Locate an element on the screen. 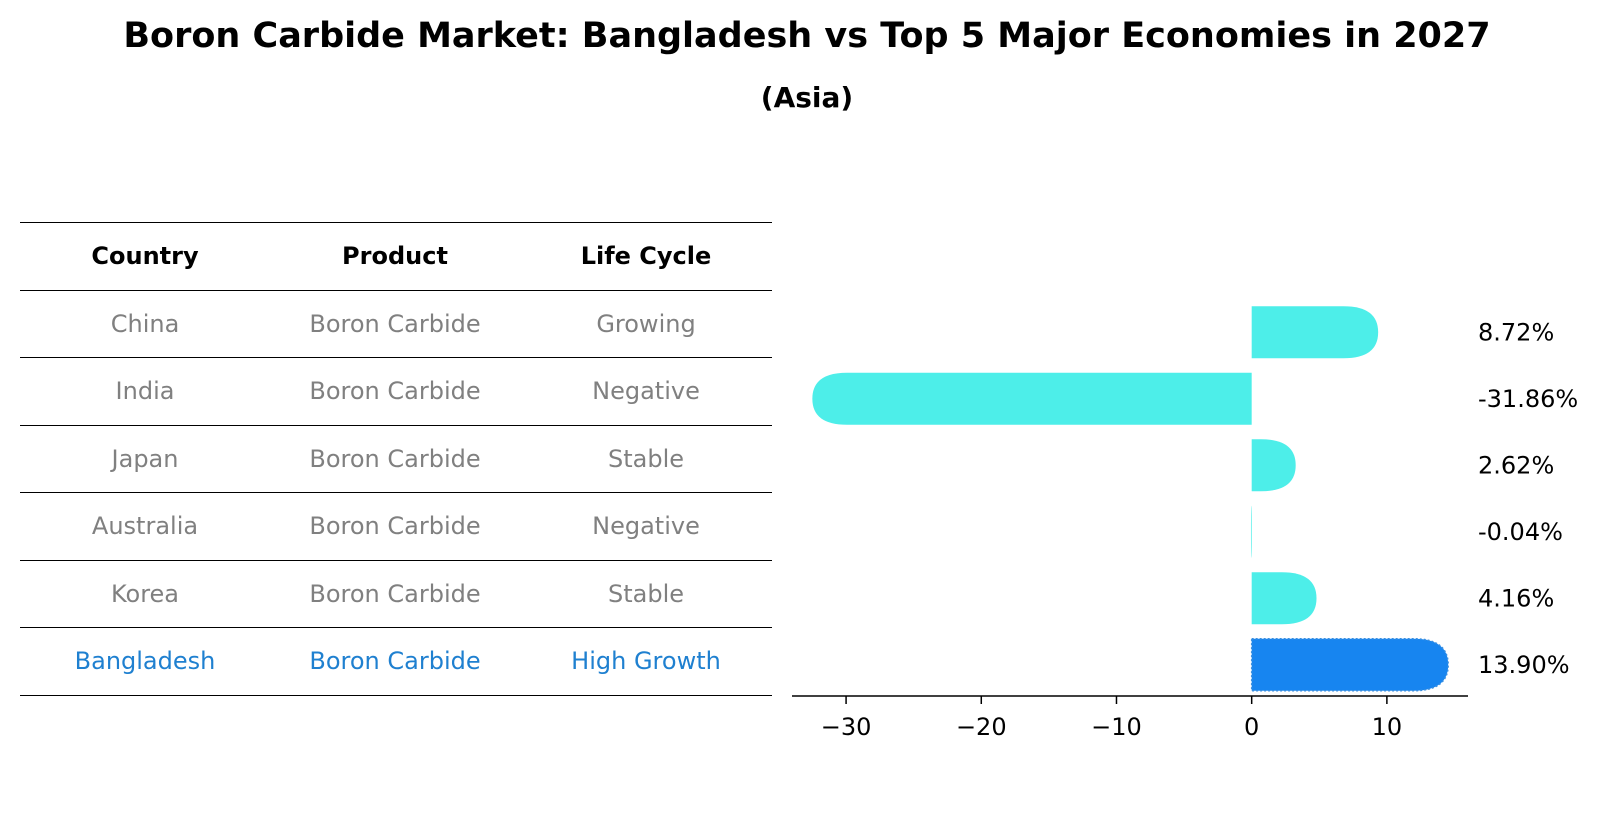 The width and height of the screenshot is (1614, 823). country-cell: China is located at coordinates (145, 323).